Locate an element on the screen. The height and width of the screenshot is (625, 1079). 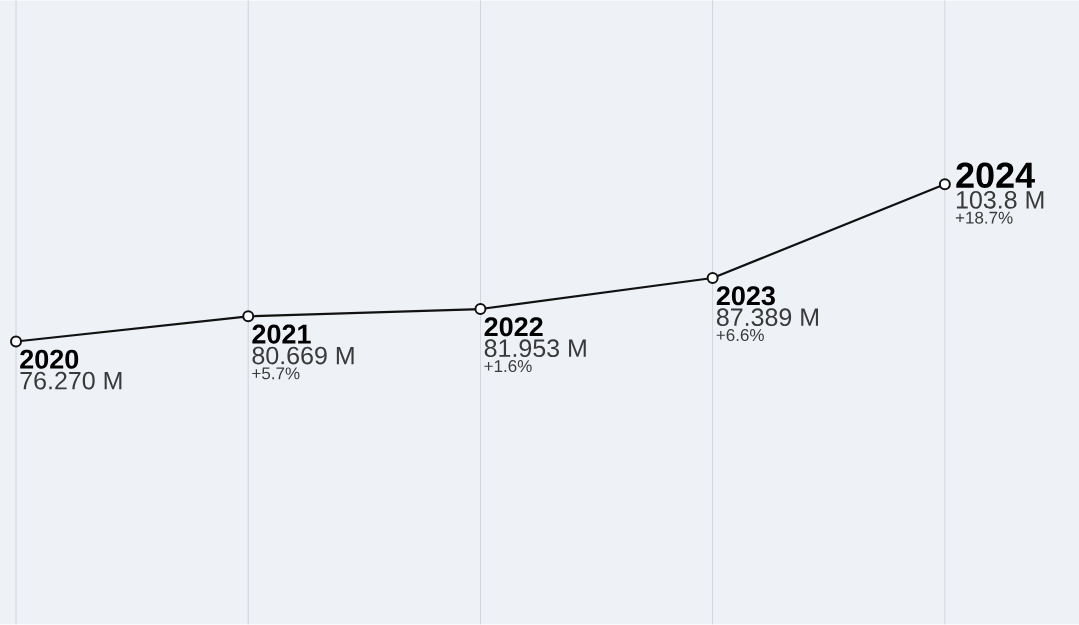
x-tick-label: 2020 is located at coordinates (49, 359).